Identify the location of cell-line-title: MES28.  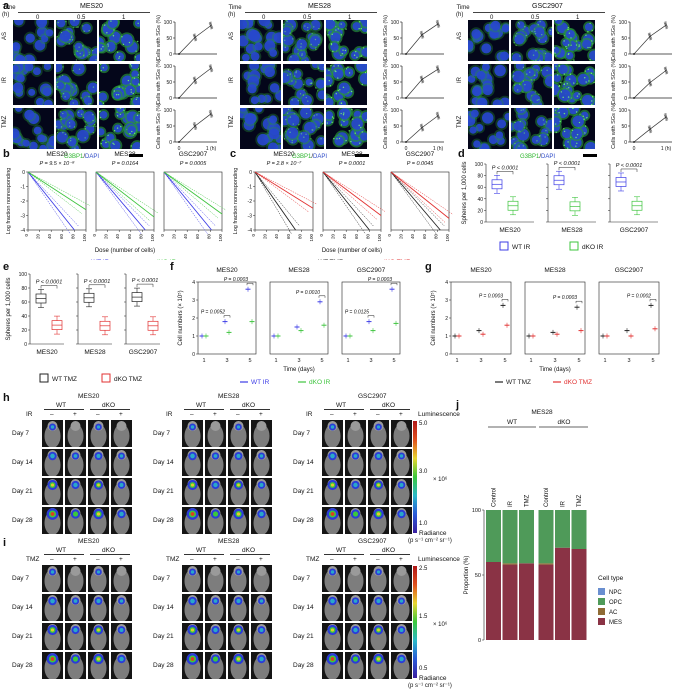
(228, 541).